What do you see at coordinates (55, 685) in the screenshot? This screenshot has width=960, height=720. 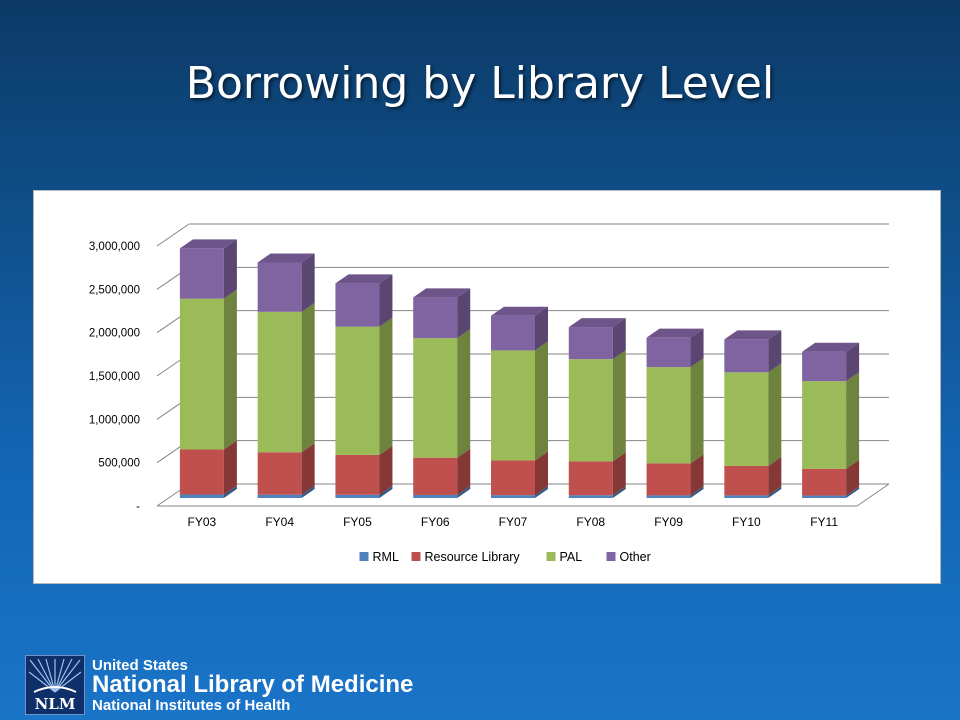 I see `nlm-logo-icon: NLM` at bounding box center [55, 685].